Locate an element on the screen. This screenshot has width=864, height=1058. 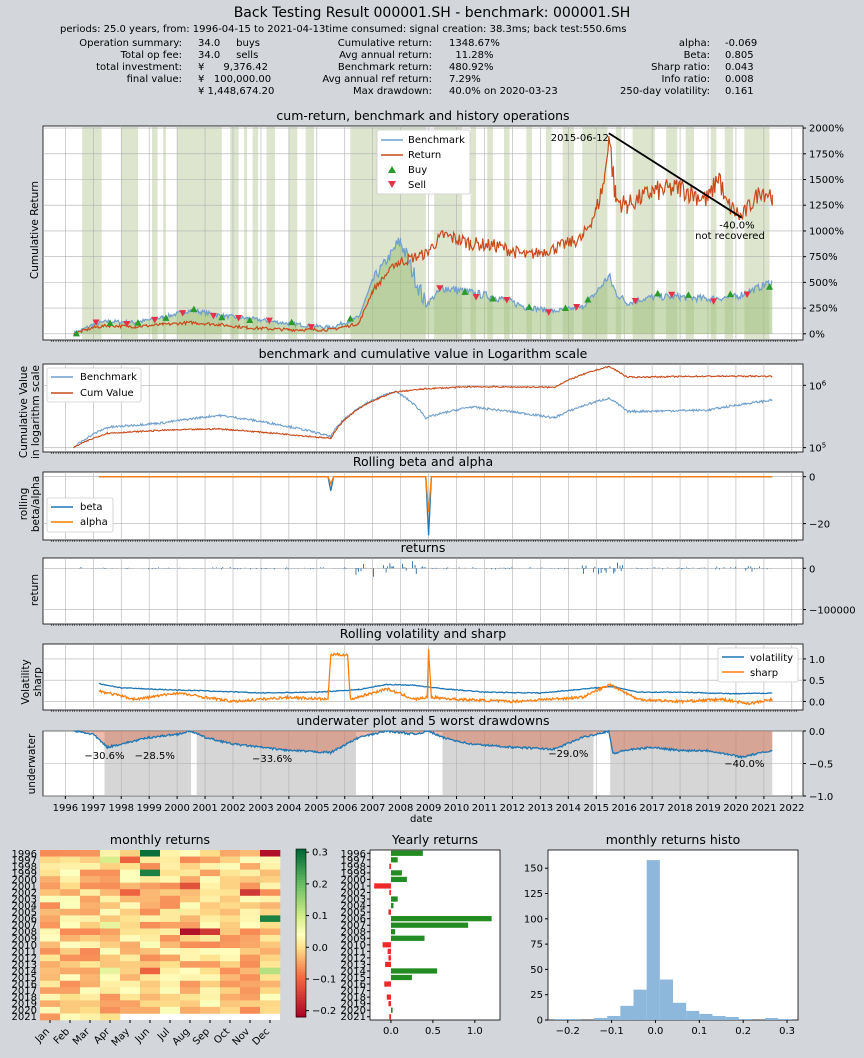
heatmap-row-label: 2016 is located at coordinates (24, 985).